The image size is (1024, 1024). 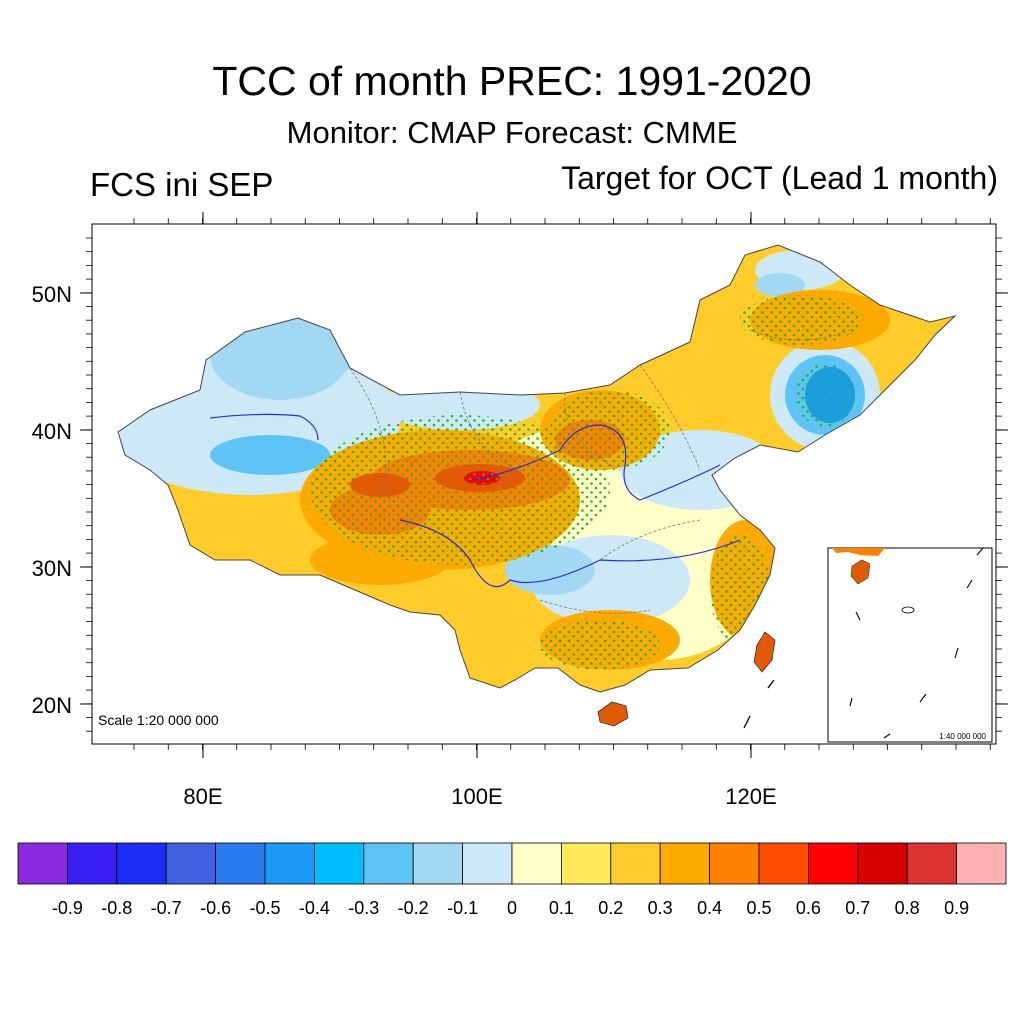 What do you see at coordinates (660, 908) in the screenshot?
I see `colorbar-tick-label: 0.3` at bounding box center [660, 908].